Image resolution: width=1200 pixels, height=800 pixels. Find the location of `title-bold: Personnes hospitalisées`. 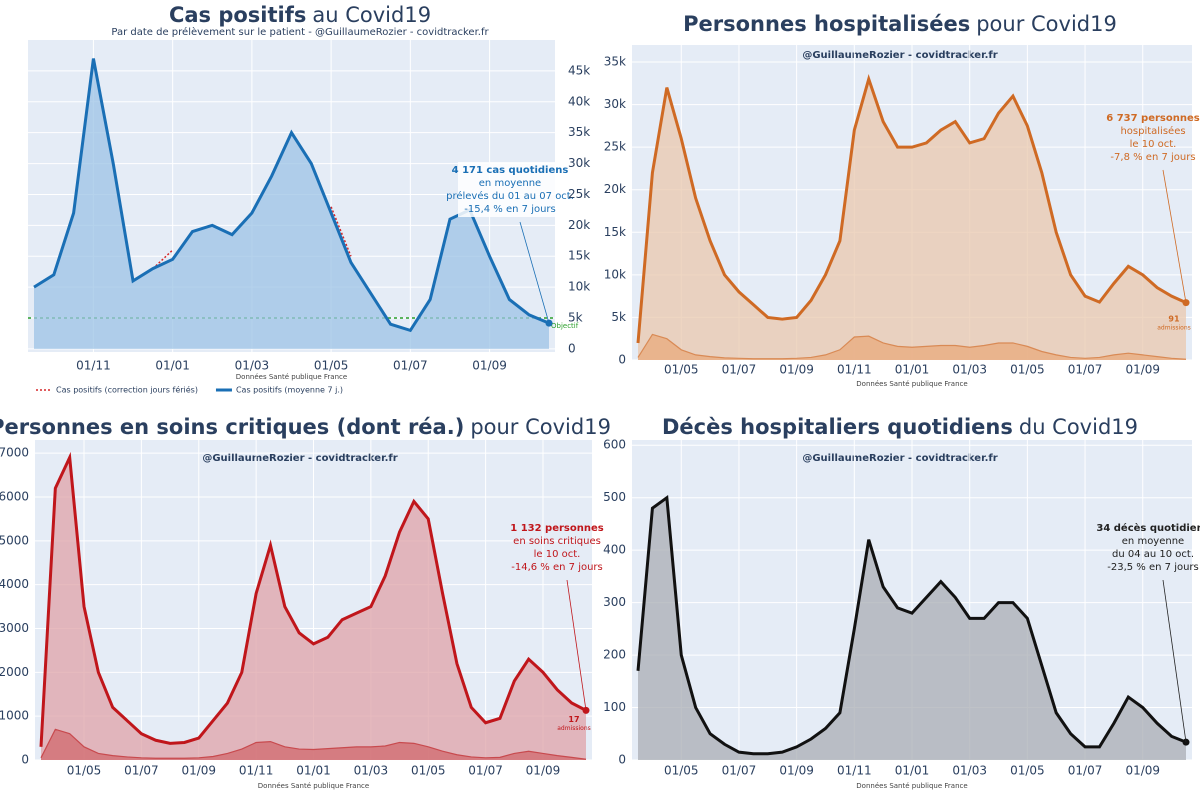

title-bold: Personnes hospitalisées is located at coordinates (826, 24).